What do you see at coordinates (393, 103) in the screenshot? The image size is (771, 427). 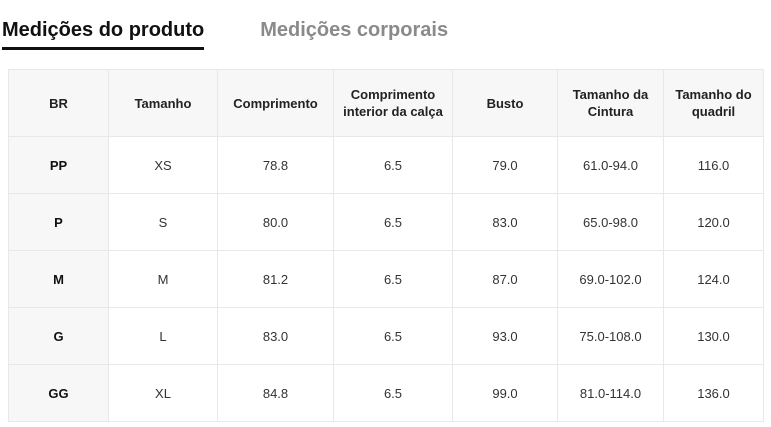 I see `column-header: Comprimento interior da calça` at bounding box center [393, 103].